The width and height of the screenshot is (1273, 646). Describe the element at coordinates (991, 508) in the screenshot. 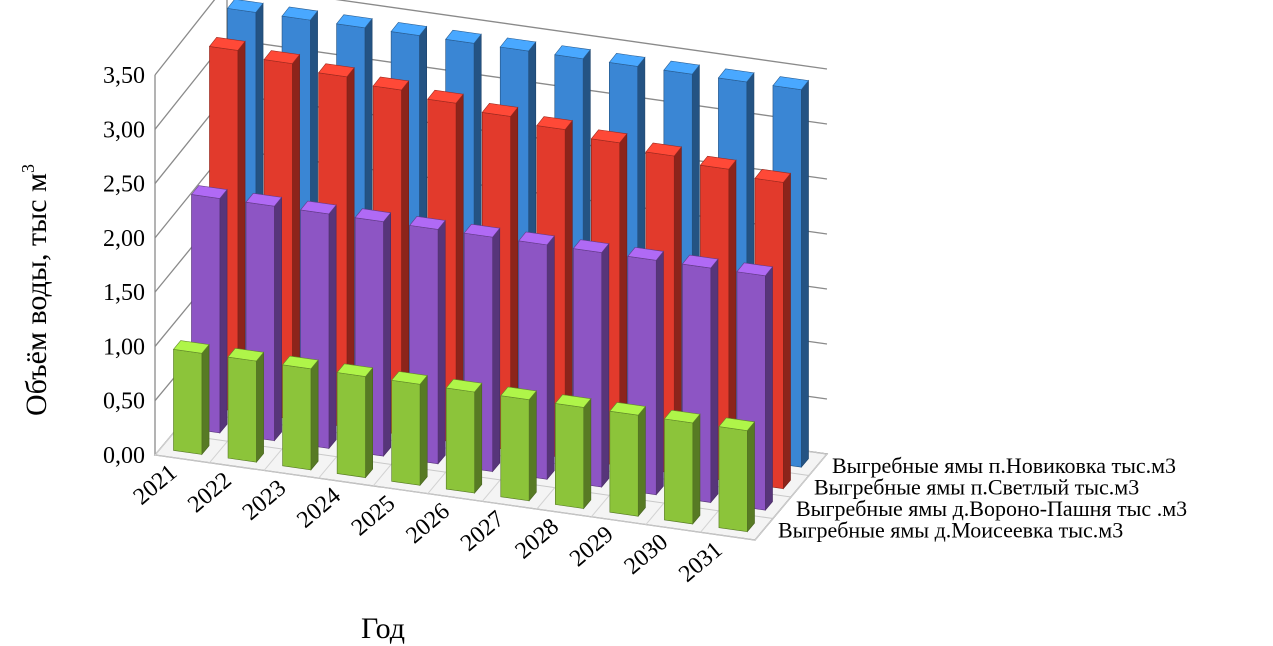

I see `series-label: Выгребные ямы д.Вороно-Пашня тыс .м3` at that location.